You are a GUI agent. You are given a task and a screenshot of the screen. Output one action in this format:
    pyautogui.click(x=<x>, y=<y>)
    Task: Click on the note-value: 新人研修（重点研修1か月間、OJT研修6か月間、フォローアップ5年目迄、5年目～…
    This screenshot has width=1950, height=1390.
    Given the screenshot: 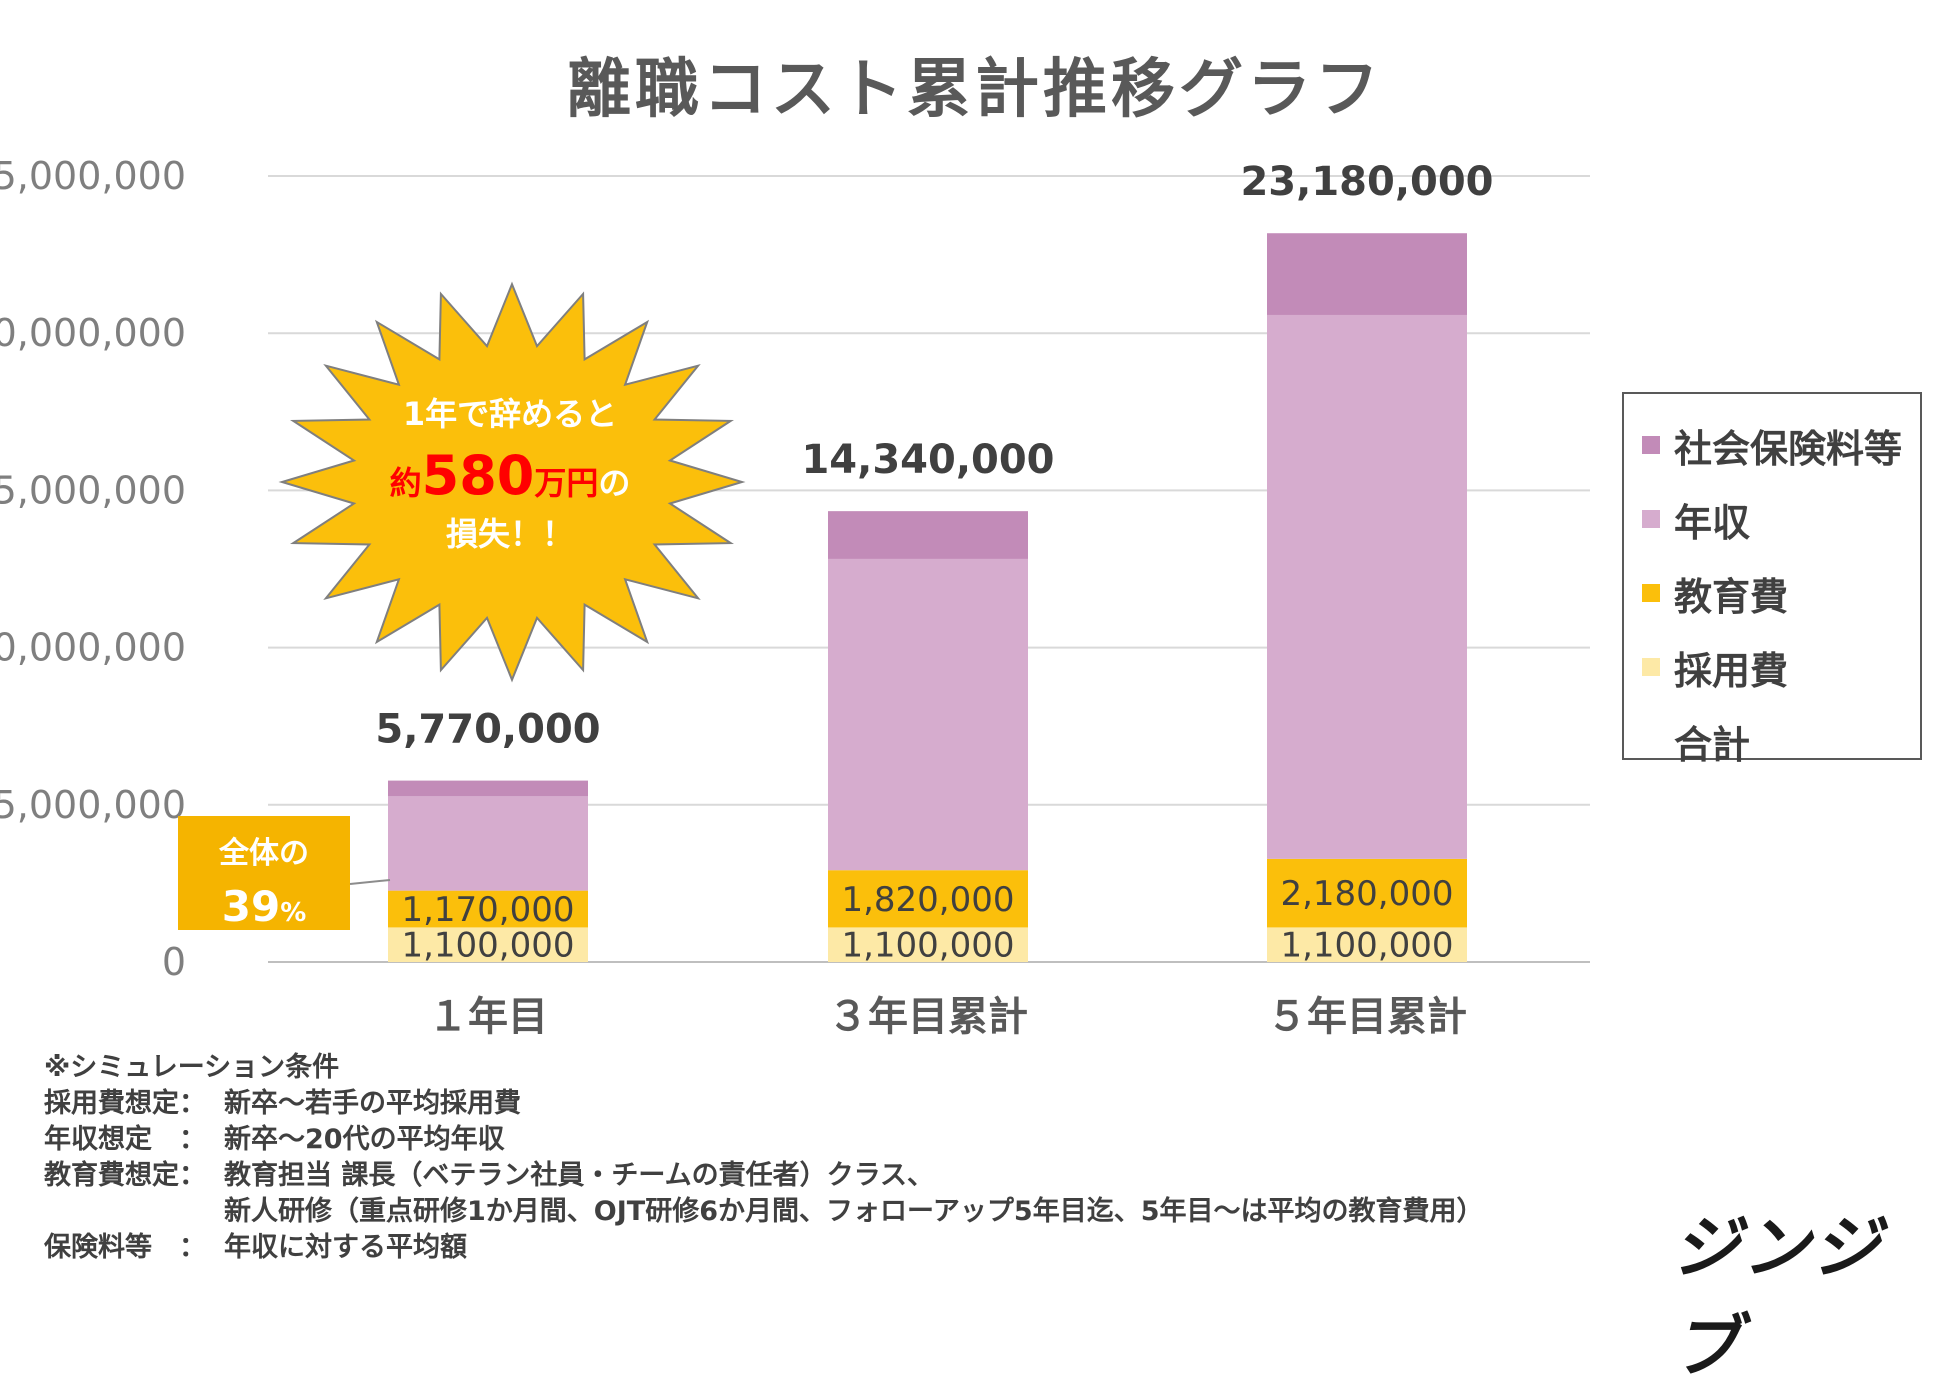 What is the action you would take?
    pyautogui.click(x=854, y=1211)
    